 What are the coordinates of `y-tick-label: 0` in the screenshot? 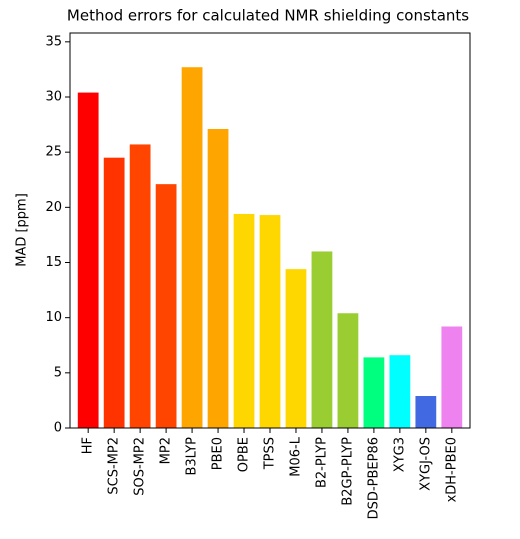 It's located at (58, 428).